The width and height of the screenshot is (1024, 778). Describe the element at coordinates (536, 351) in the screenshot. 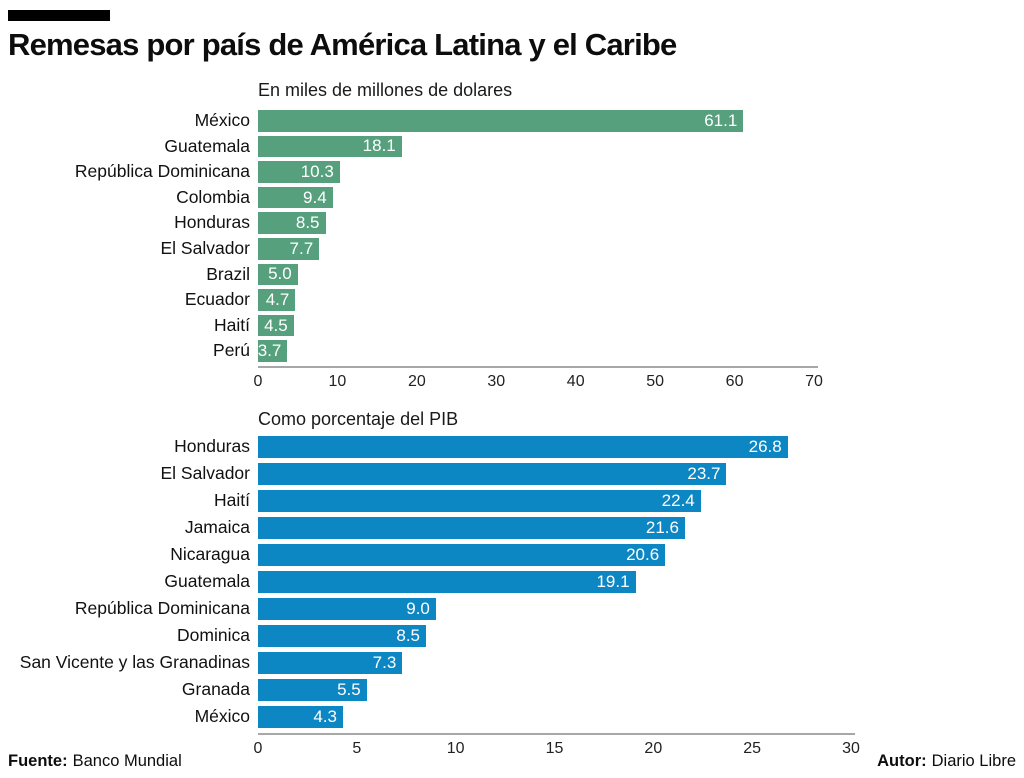

I see `bar-track: 3.7` at that location.